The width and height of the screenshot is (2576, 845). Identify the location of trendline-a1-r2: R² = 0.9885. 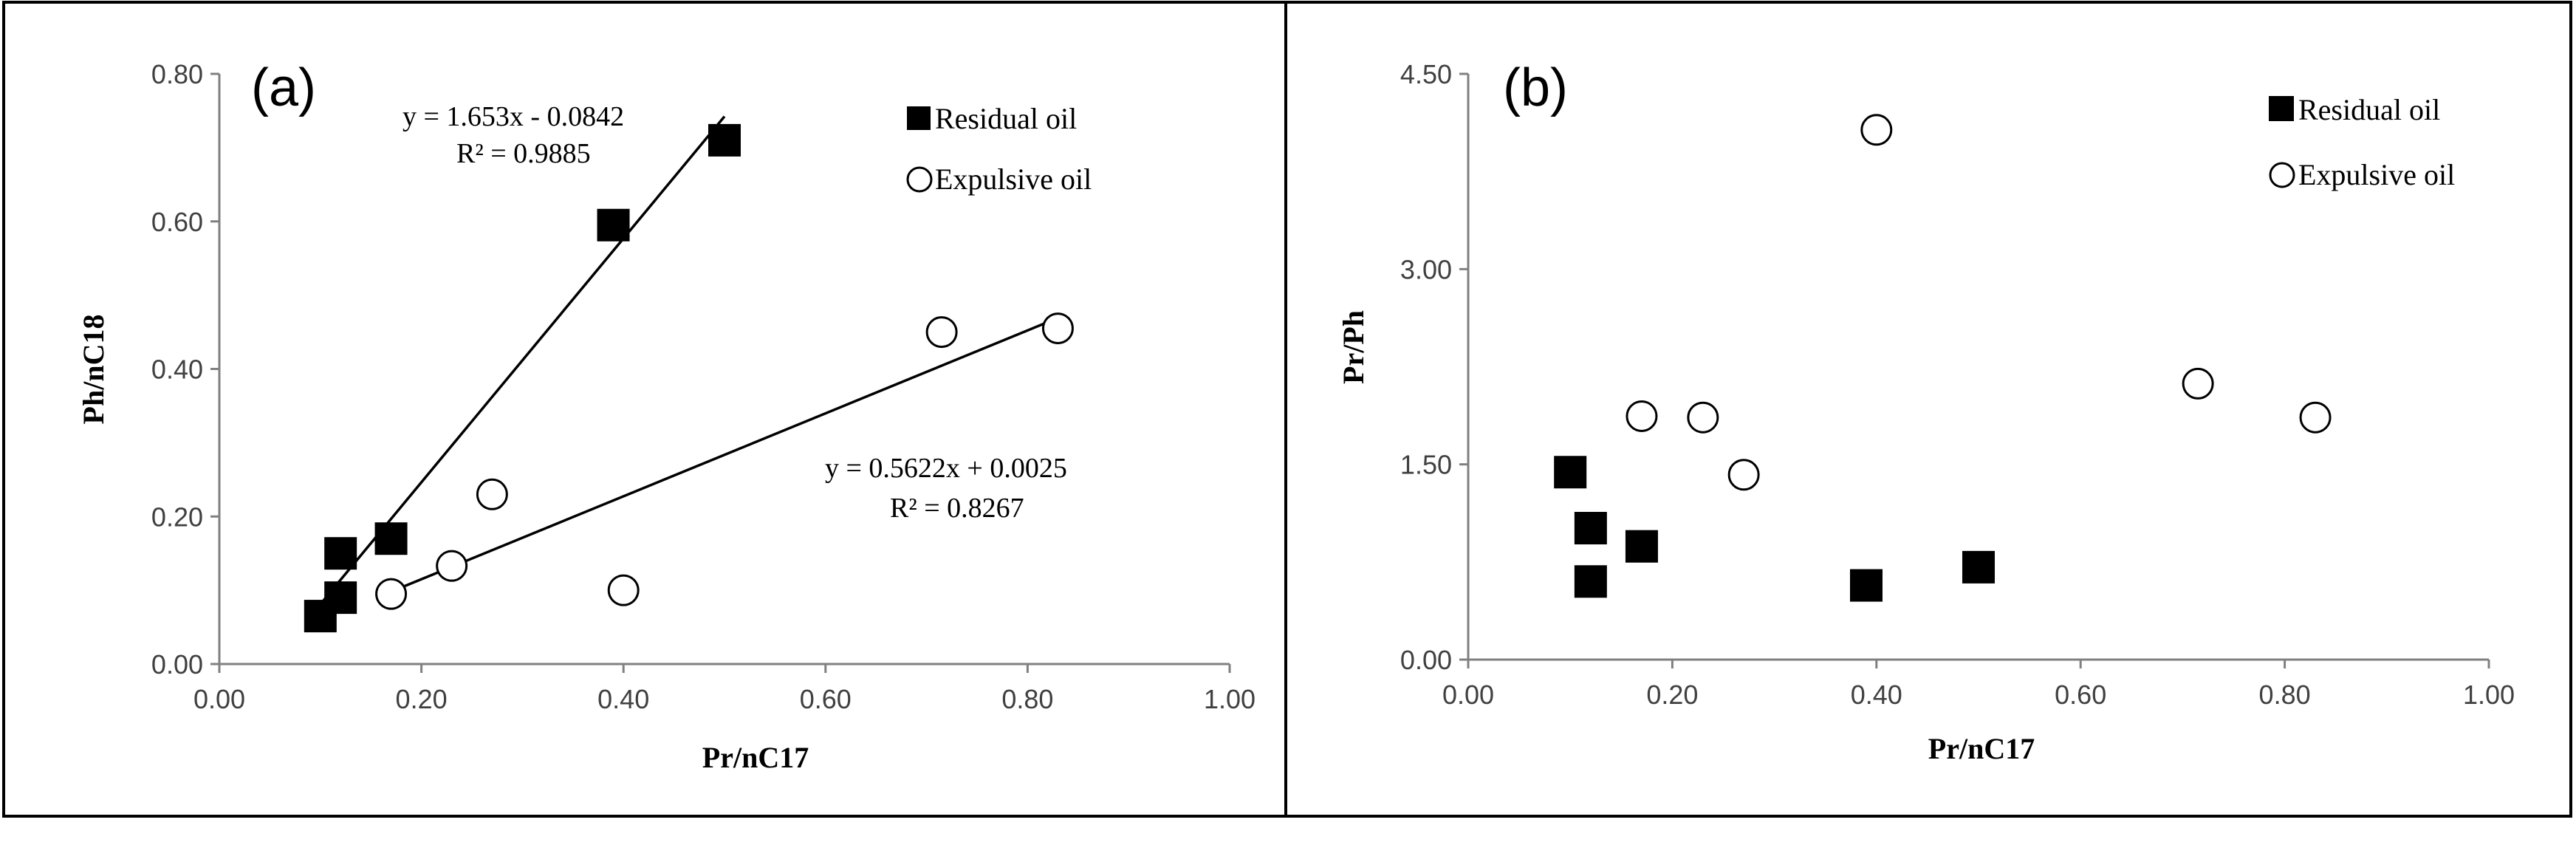
(523, 153).